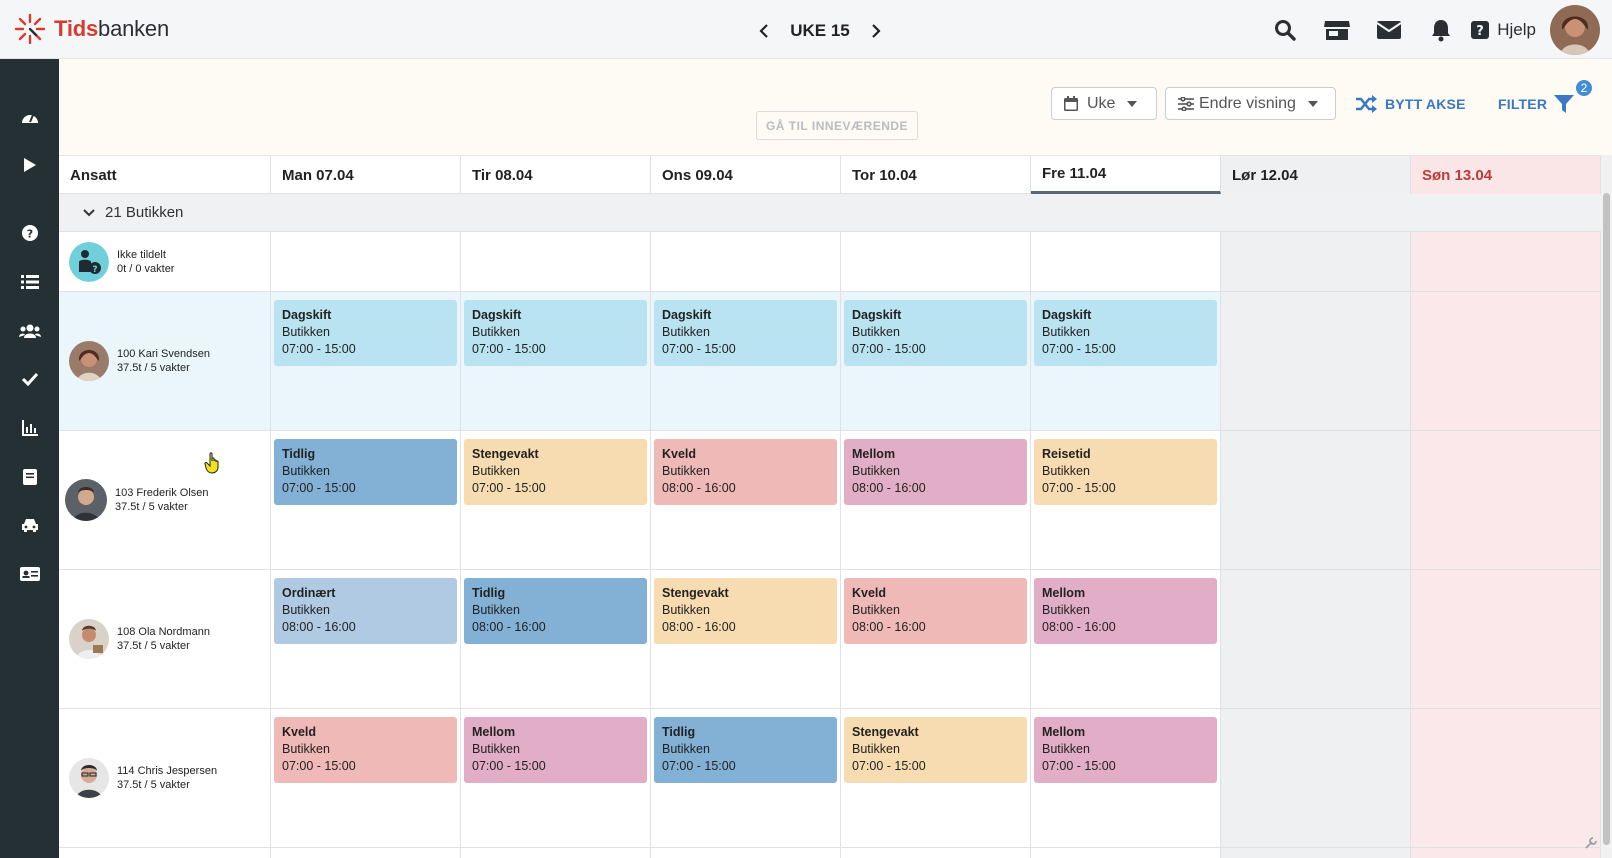 This screenshot has width=1612, height=858. I want to click on user-avatar, so click(1575, 29).